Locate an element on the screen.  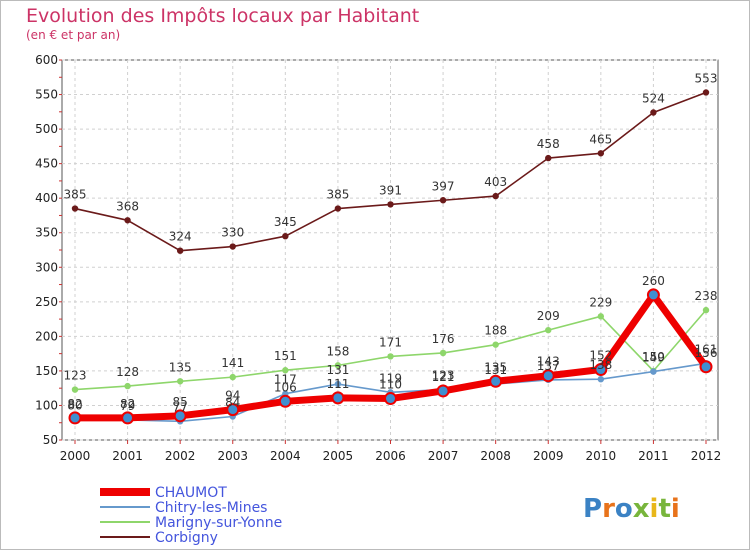
y-tick-label: 150 is located at coordinates (46, 371).